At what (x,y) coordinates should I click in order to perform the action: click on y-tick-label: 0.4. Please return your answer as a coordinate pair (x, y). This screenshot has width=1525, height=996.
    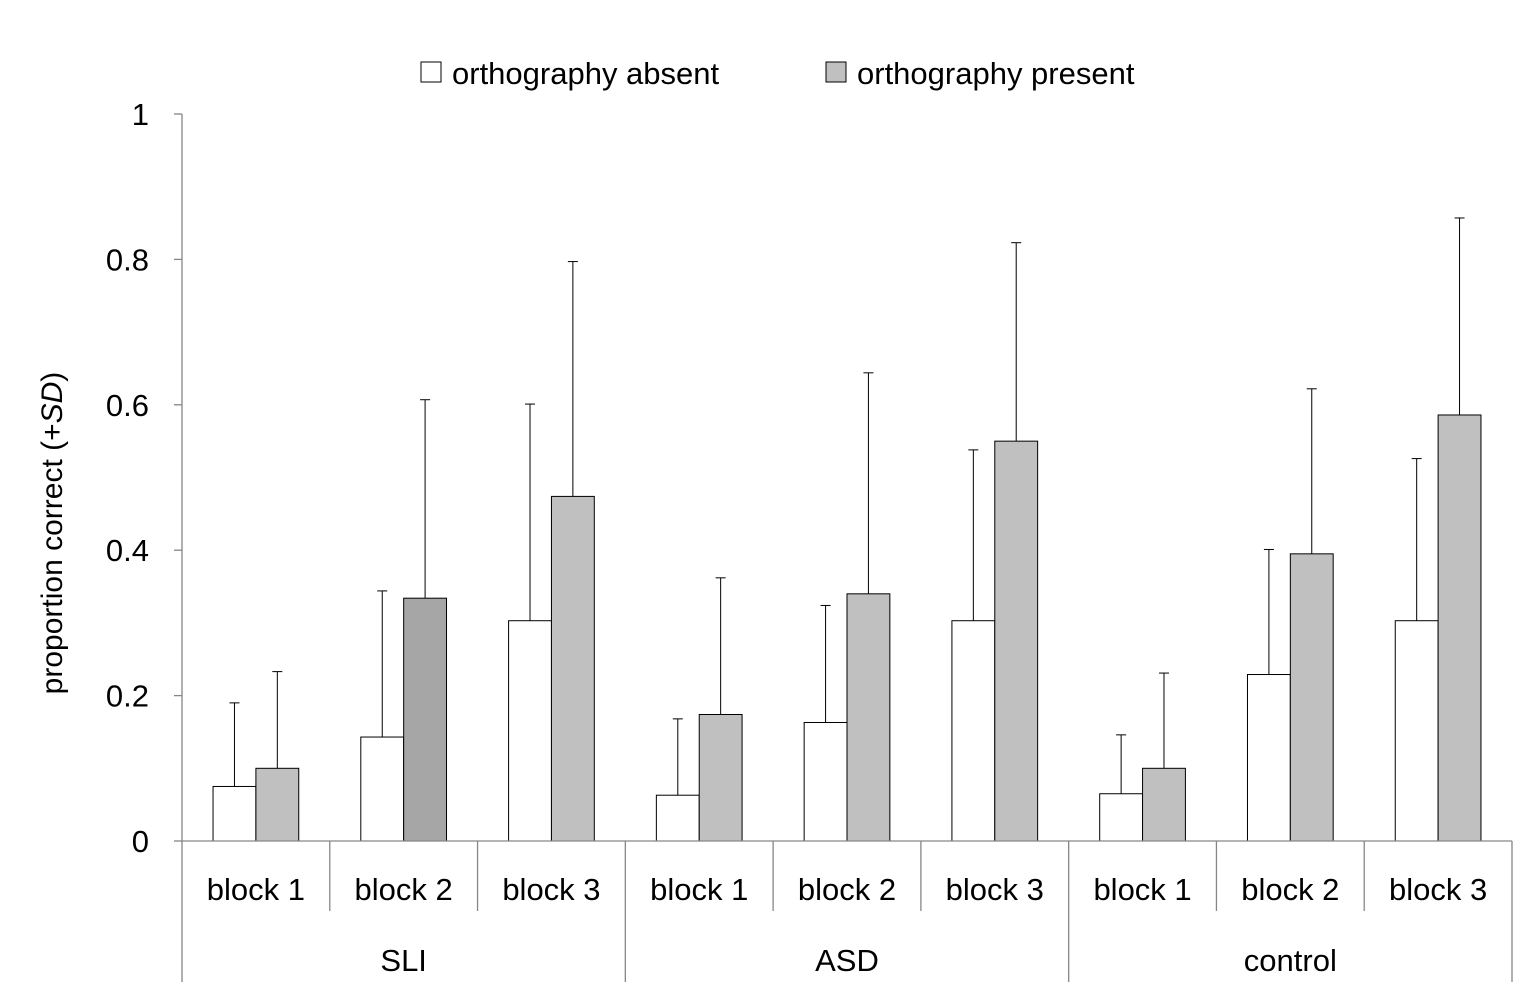
    Looking at the image, I should click on (127, 550).